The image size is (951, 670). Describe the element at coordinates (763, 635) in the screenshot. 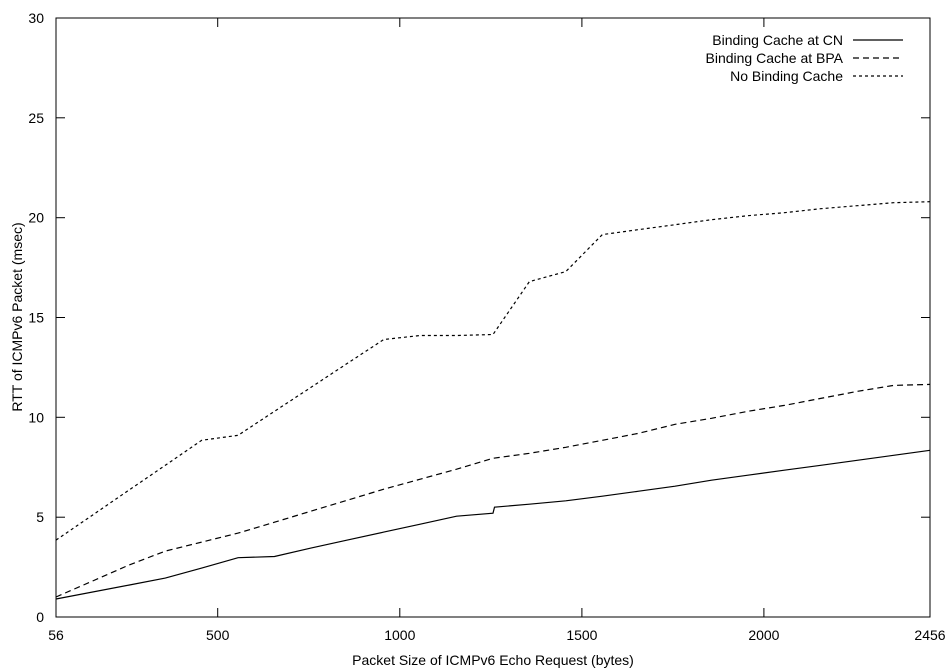

I see `x-tick-label: 2000` at that location.